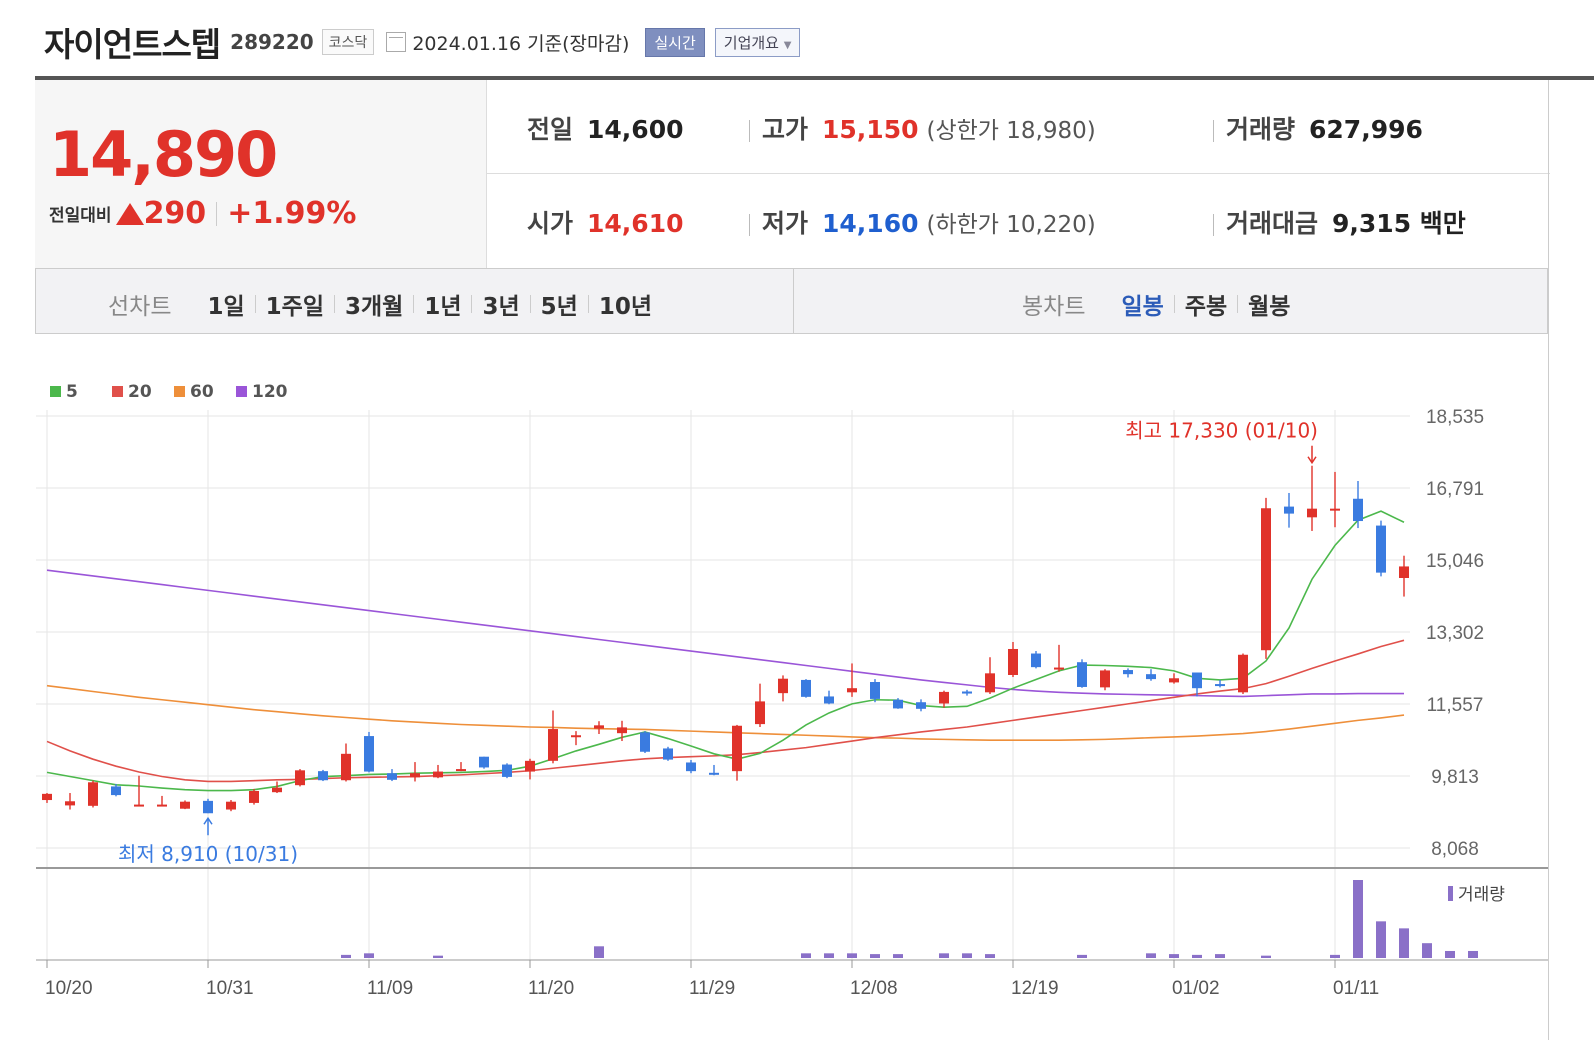  Describe the element at coordinates (1455, 777) in the screenshot. I see `y-tick-label: 9,813` at that location.